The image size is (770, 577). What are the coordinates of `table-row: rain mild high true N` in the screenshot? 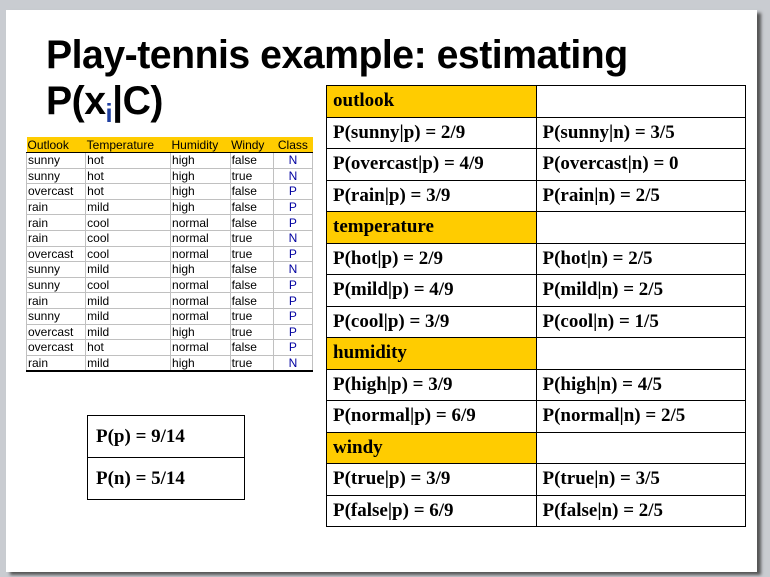 It's located at (169, 363).